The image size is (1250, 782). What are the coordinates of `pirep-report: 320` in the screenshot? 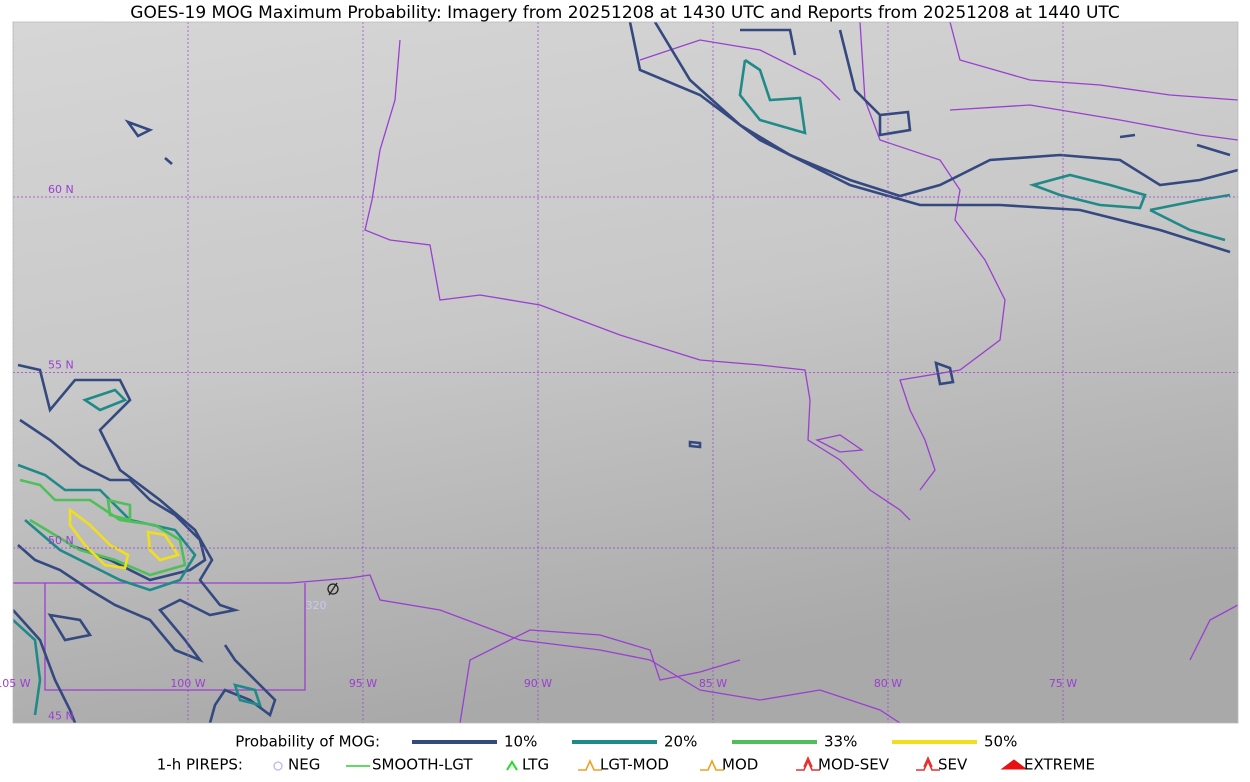 It's located at (322, 597).